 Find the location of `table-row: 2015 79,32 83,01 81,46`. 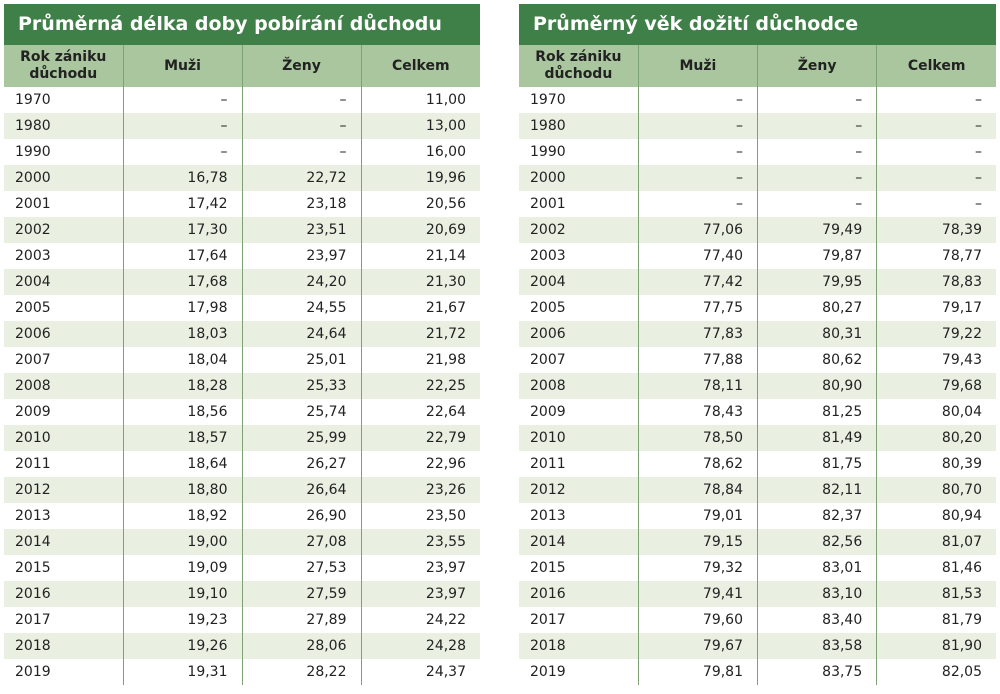

table-row: 2015 79,32 83,01 81,46 is located at coordinates (757, 568).